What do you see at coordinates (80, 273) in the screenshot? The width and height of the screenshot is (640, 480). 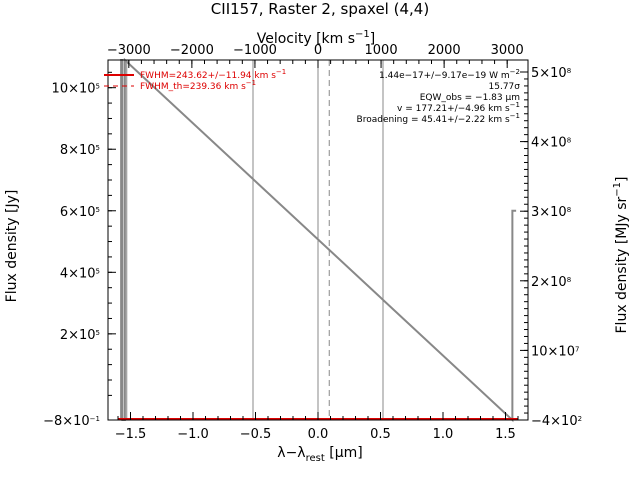 I see `y-tick-label: 4×105` at bounding box center [80, 273].